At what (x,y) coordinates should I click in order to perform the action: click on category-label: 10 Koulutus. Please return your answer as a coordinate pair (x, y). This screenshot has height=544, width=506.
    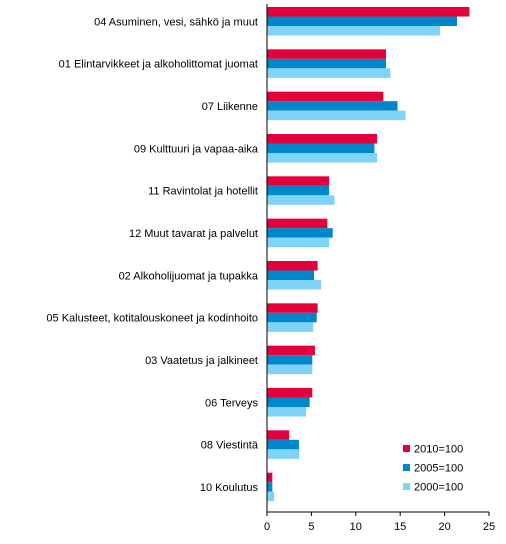
    Looking at the image, I should click on (229, 488).